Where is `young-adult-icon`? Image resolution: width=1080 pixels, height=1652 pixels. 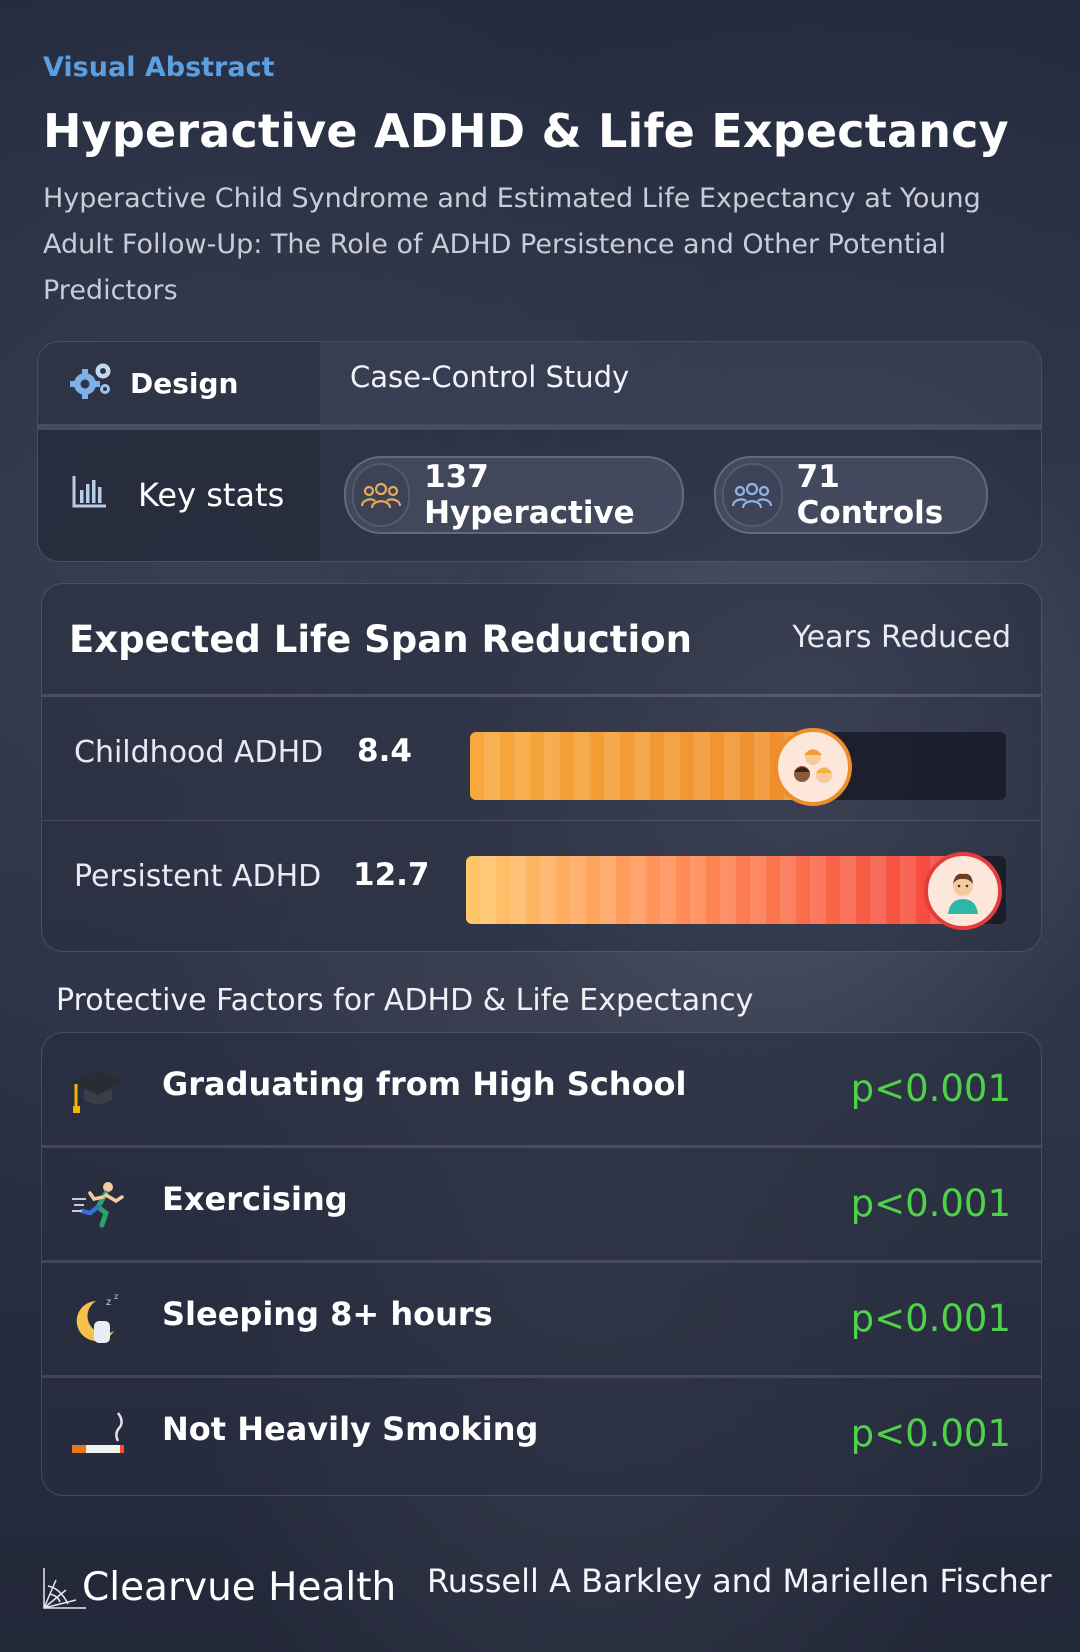 young-adult-icon is located at coordinates (963, 891).